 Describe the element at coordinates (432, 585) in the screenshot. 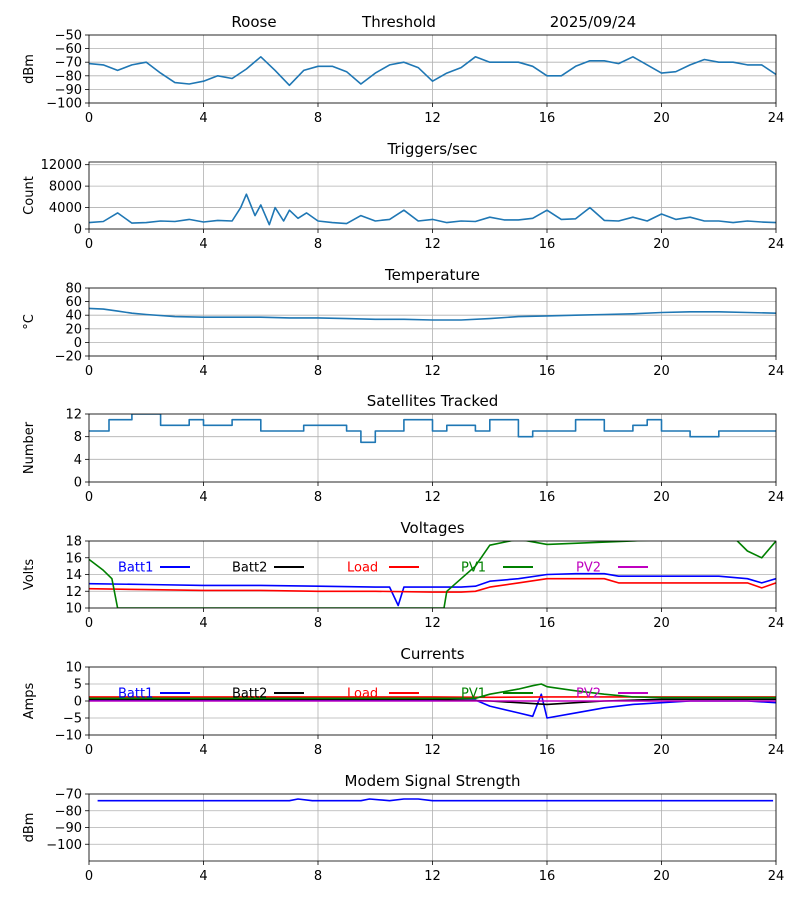

I see `series-line-load` at that location.